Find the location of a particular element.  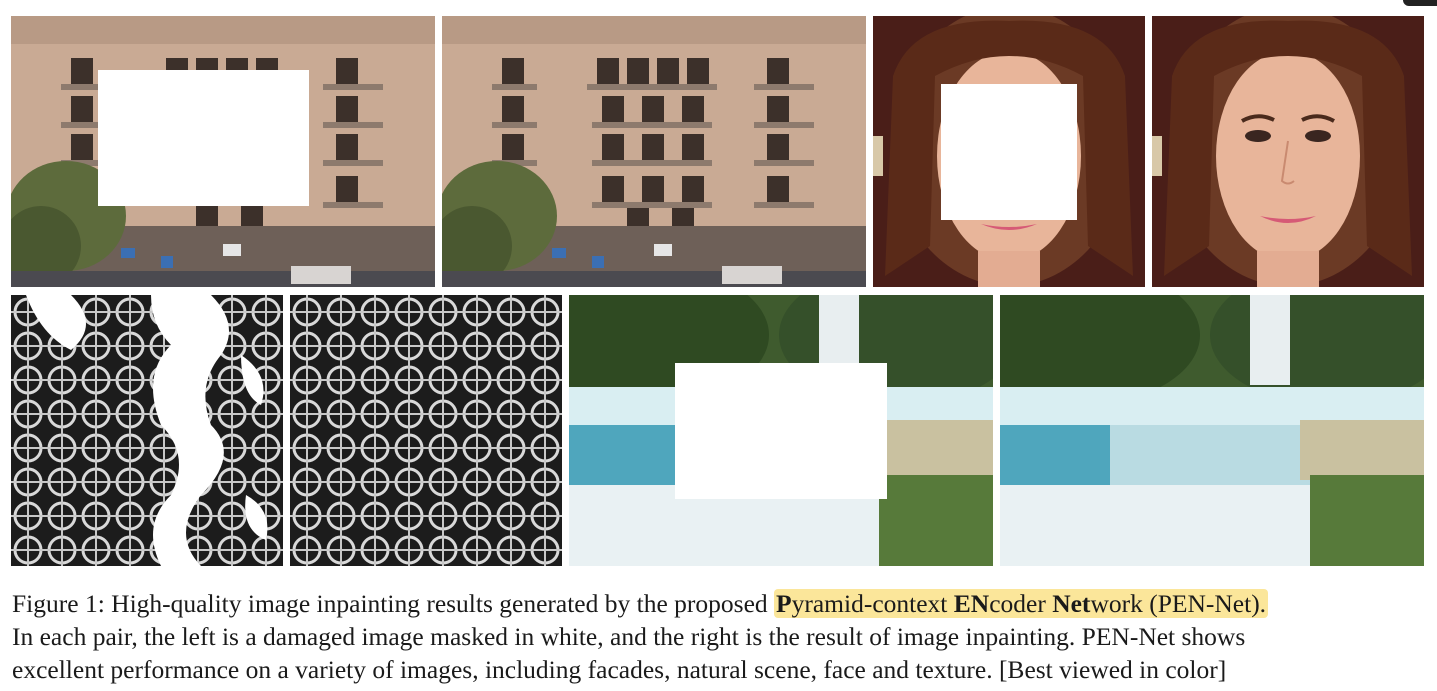

model-name-part: yramid-context is located at coordinates (872, 603).